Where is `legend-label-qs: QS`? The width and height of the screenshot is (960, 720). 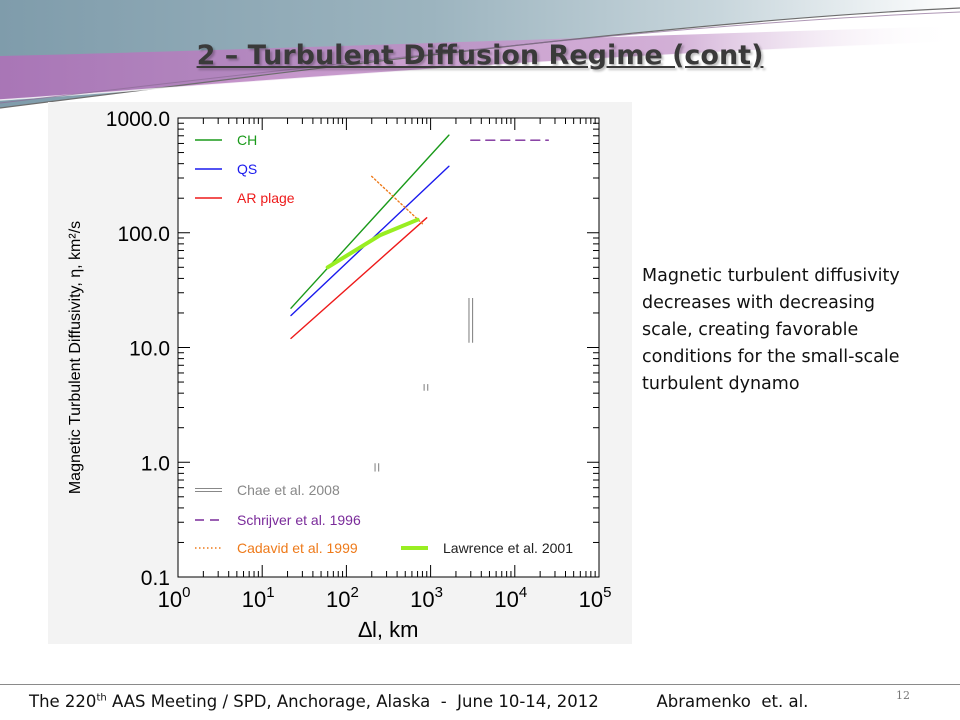 legend-label-qs: QS is located at coordinates (247, 169).